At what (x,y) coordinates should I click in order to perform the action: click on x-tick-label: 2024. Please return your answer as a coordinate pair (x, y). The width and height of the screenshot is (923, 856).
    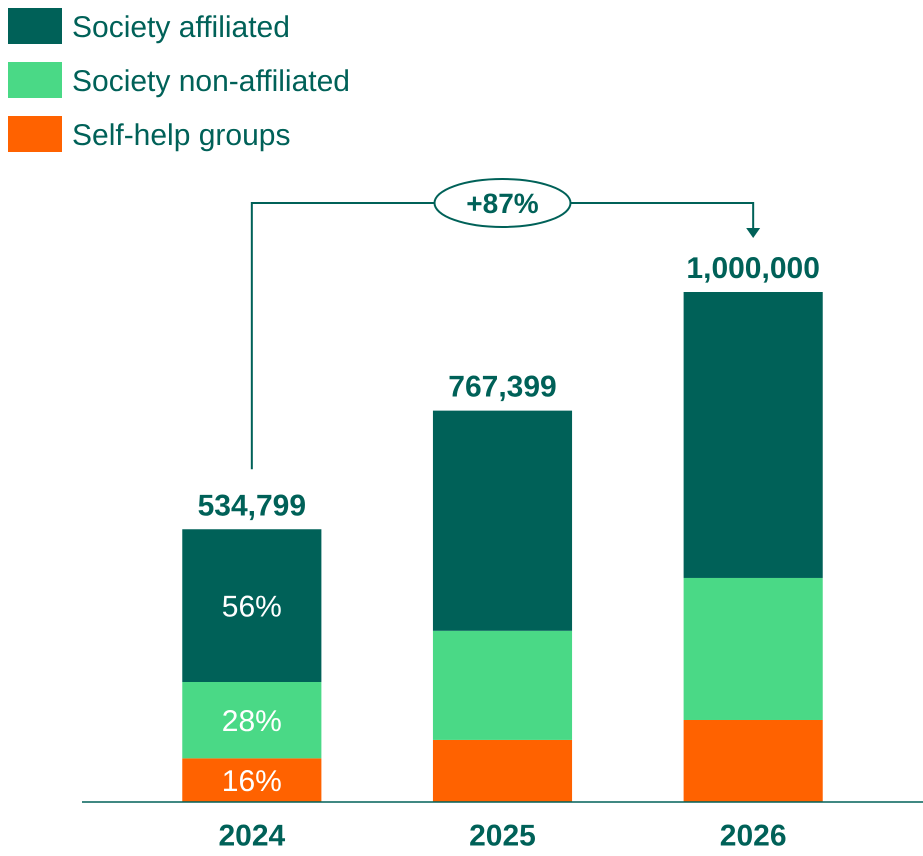
    Looking at the image, I should click on (252, 835).